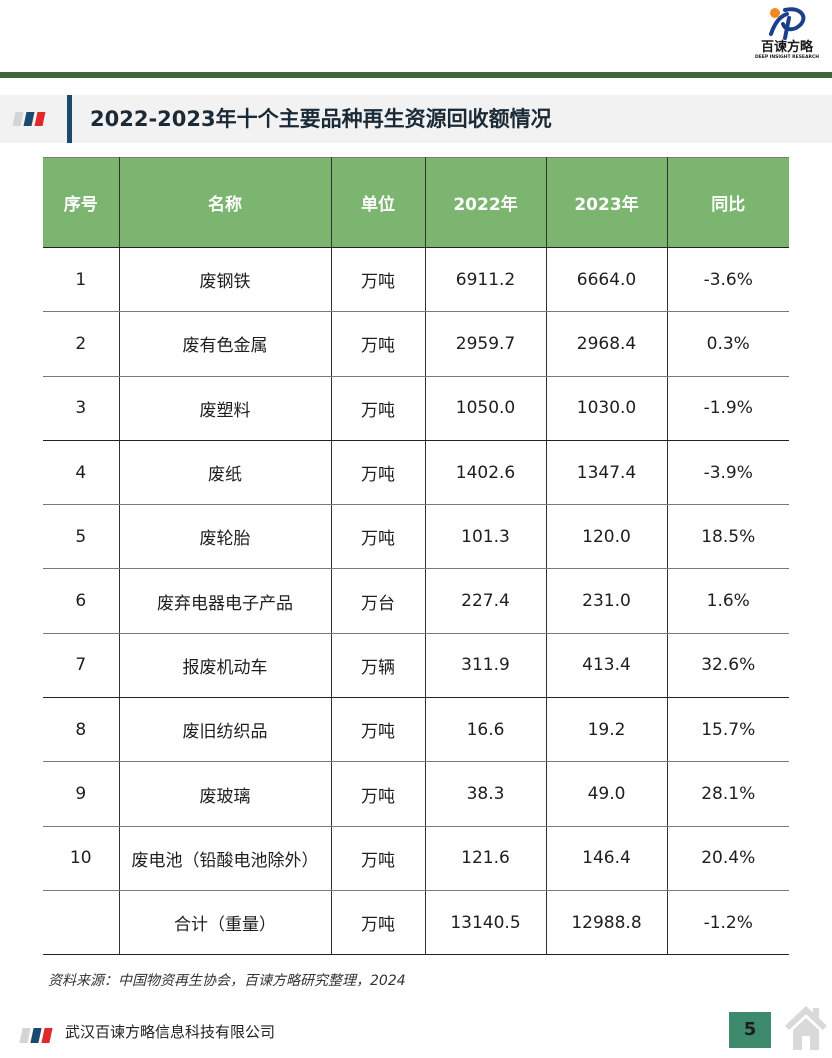 The image size is (832, 1058). What do you see at coordinates (81, 730) in the screenshot?
I see `cell-index: 8` at bounding box center [81, 730].